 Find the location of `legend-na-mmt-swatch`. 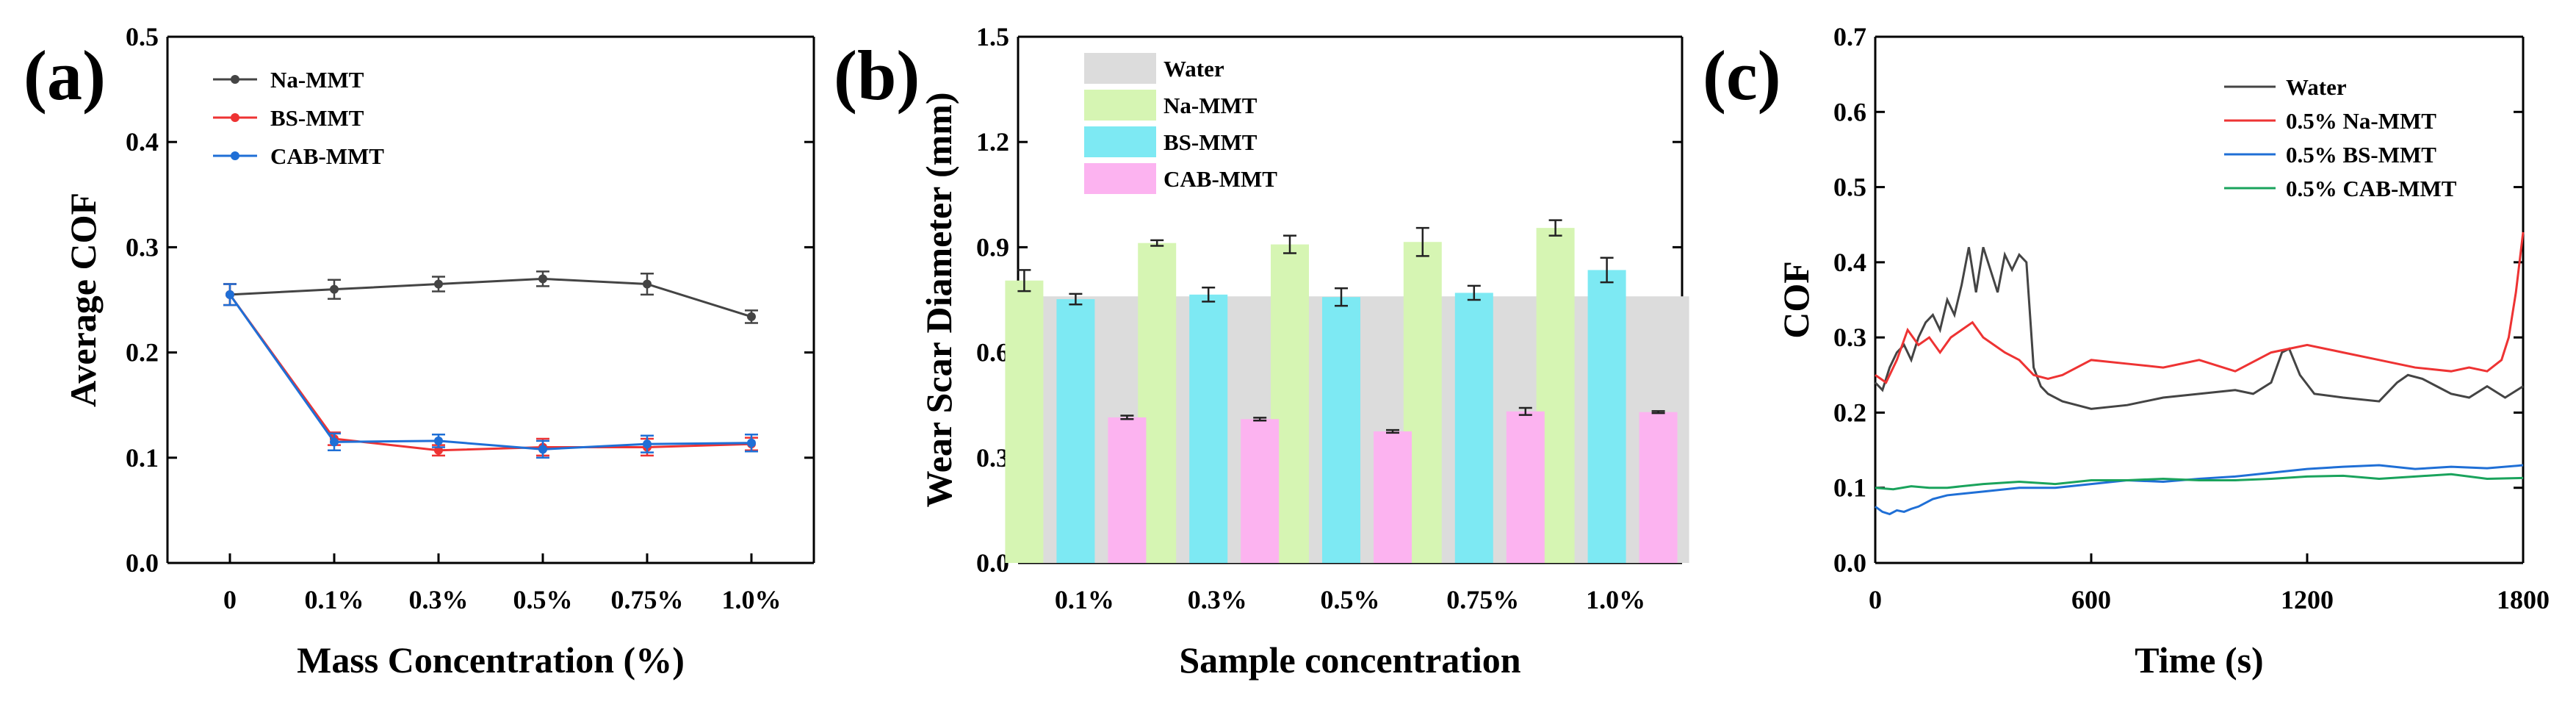

legend-na-mmt-swatch is located at coordinates (1120, 105).